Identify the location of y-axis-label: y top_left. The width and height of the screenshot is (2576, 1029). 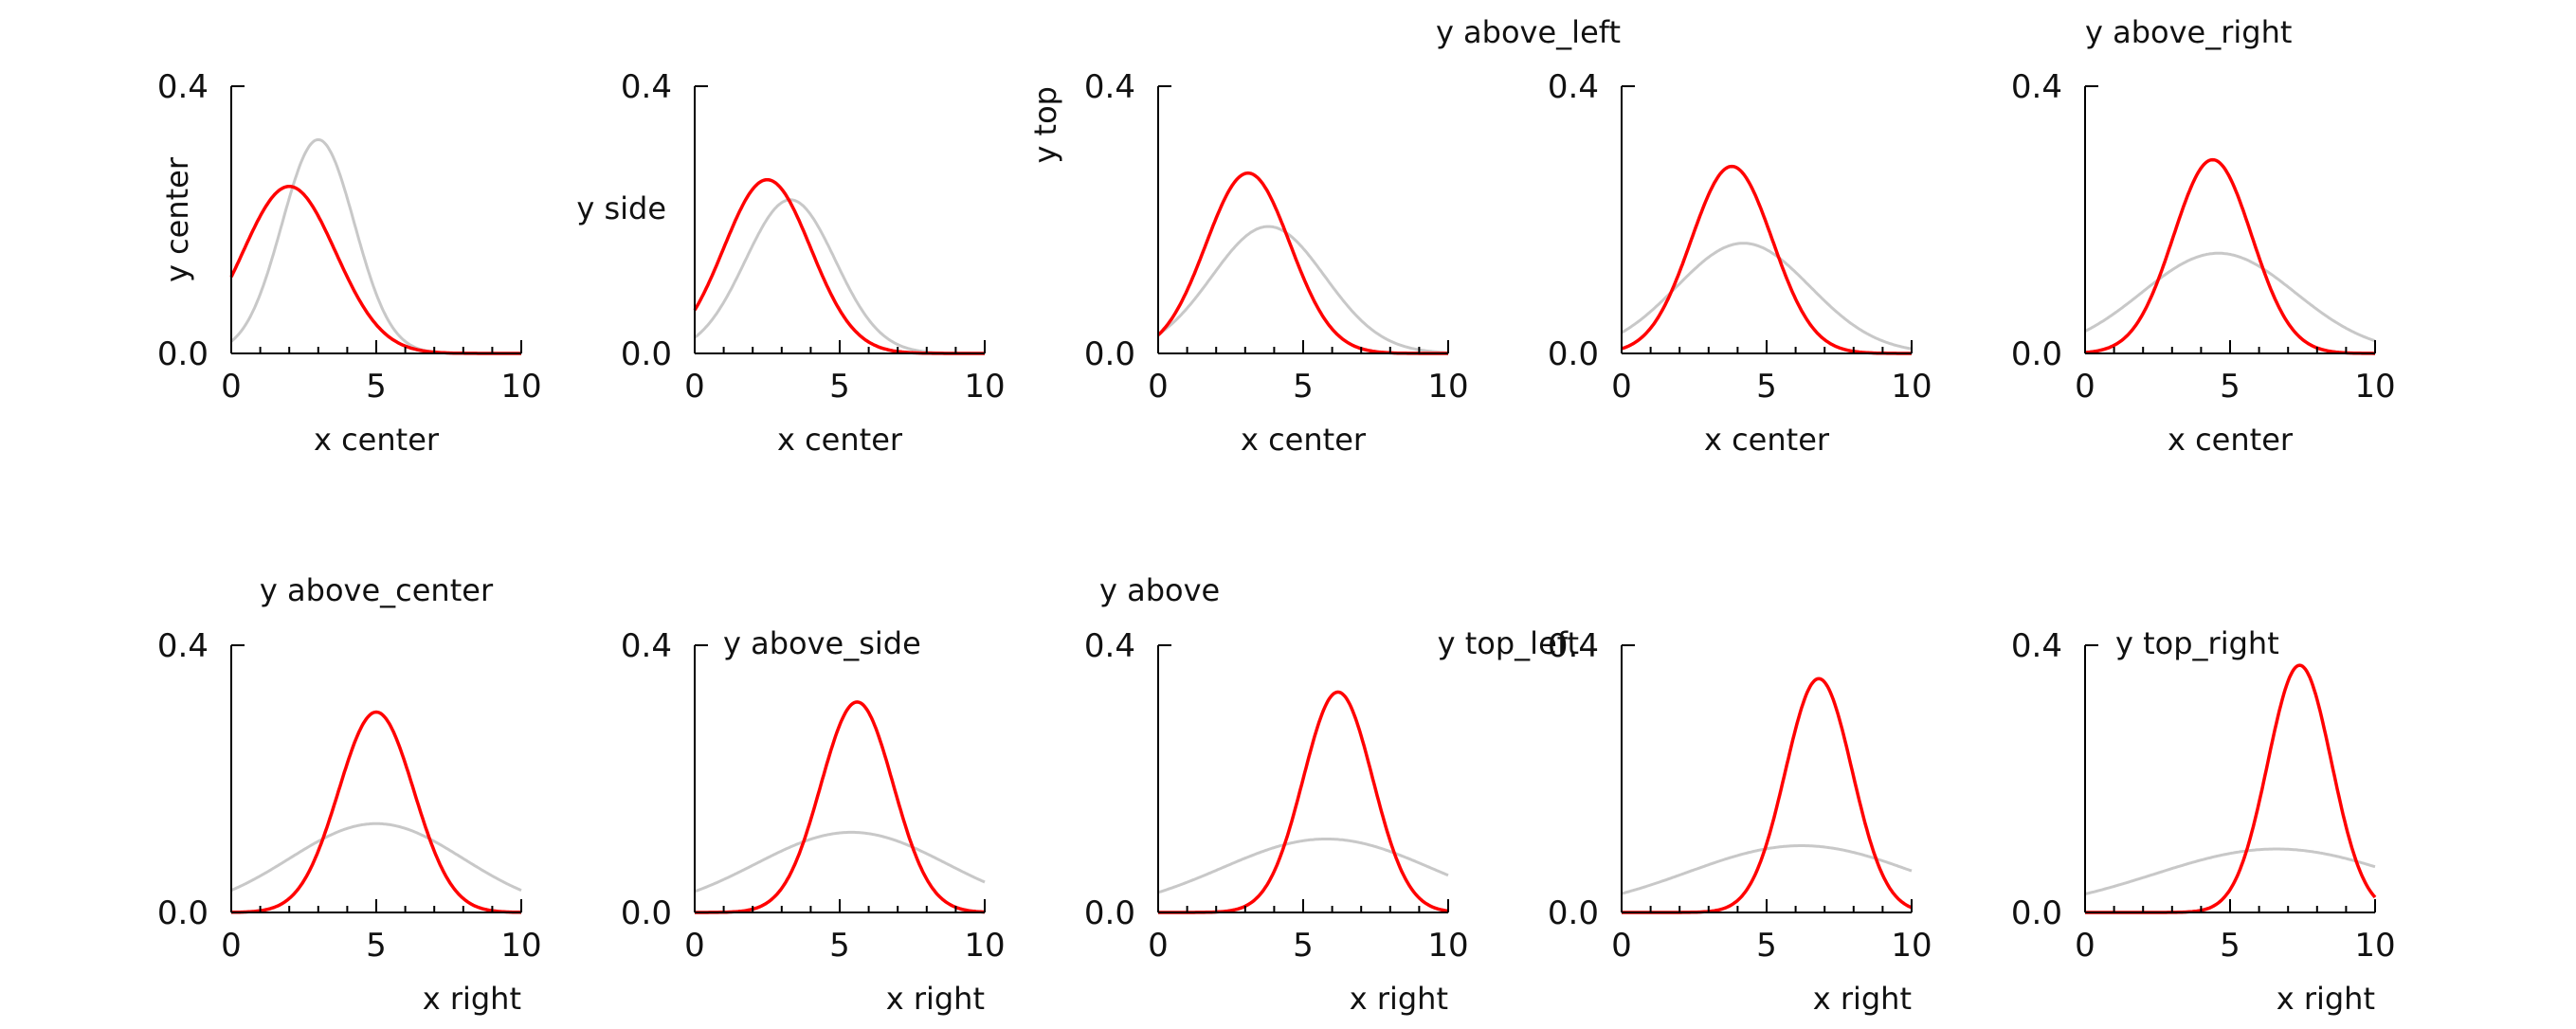
(1508, 643).